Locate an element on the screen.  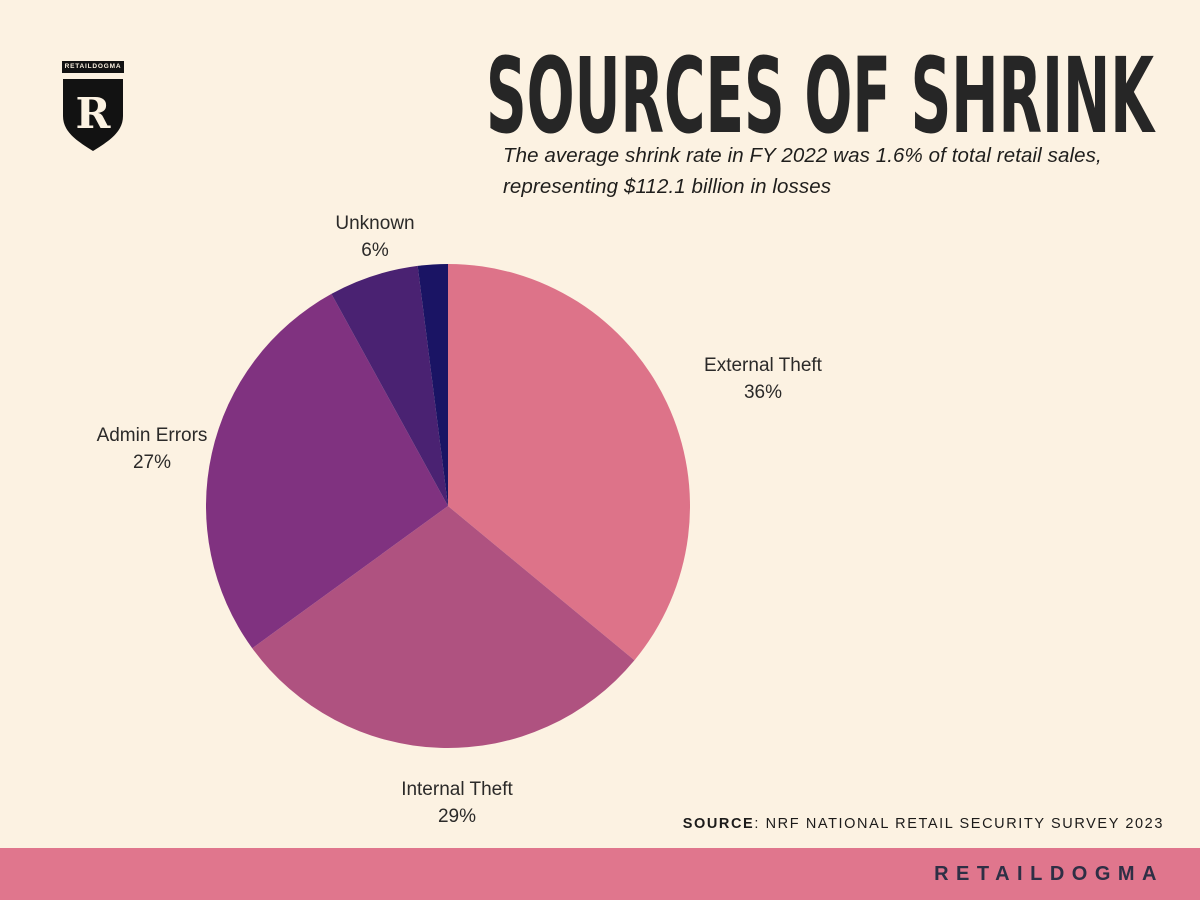
pie-label-unknown-name: Unknown is located at coordinates (375, 223).